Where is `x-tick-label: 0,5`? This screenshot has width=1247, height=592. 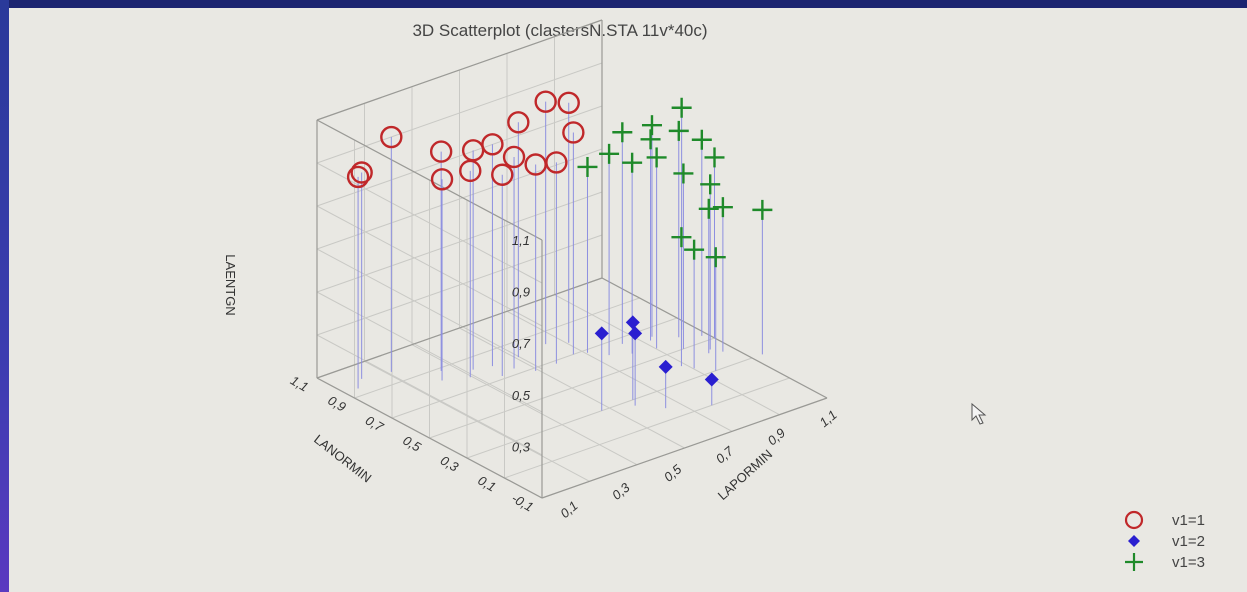 x-tick-label: 0,5 is located at coordinates (673, 473).